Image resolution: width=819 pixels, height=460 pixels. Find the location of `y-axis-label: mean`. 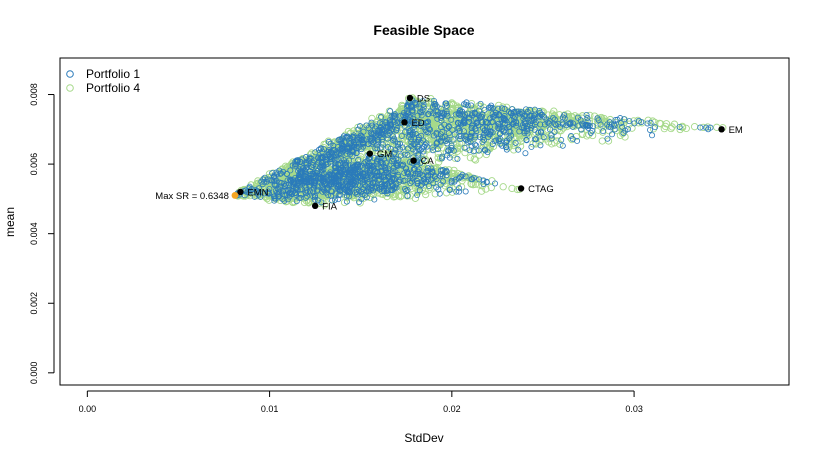

y-axis-label: mean is located at coordinates (10, 222).